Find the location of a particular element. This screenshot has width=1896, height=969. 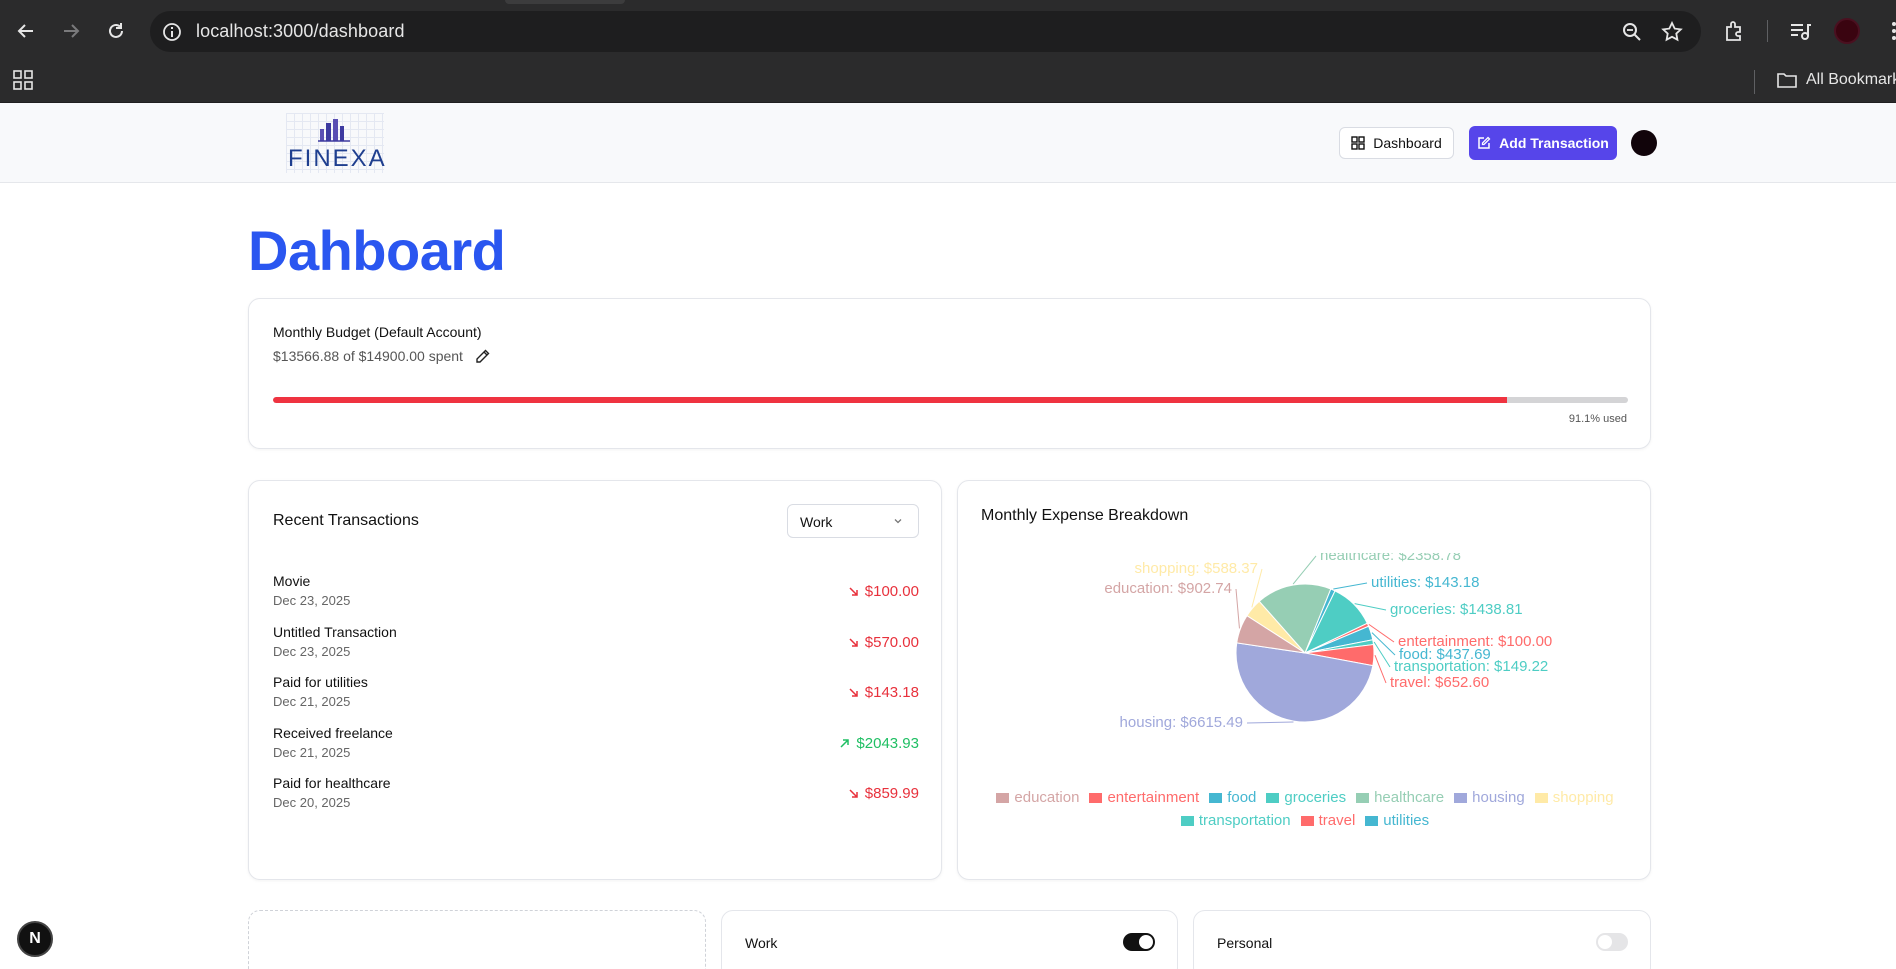

site-info-icon is located at coordinates (172, 32).